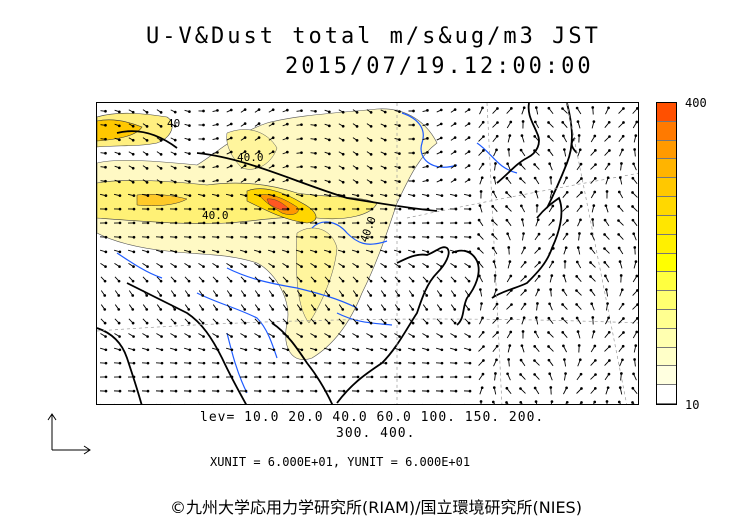  Describe the element at coordinates (439, 66) in the screenshot. I see `chart-title-timestamp: 2015/07/19.12:00:00` at that location.